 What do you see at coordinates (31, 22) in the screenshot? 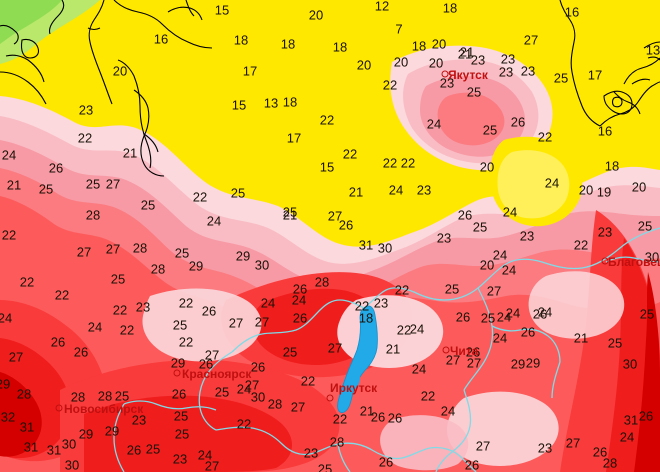
I see `contour-band-green-core` at bounding box center [31, 22].